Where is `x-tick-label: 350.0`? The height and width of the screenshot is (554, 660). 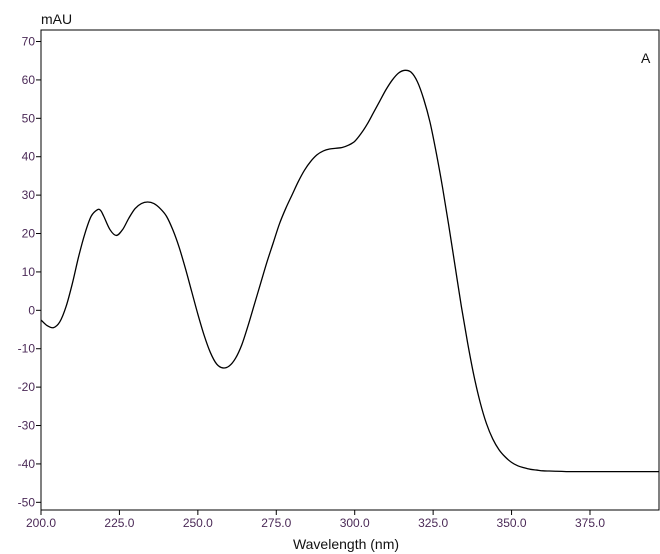 x-tick-label: 350.0 is located at coordinates (512, 523).